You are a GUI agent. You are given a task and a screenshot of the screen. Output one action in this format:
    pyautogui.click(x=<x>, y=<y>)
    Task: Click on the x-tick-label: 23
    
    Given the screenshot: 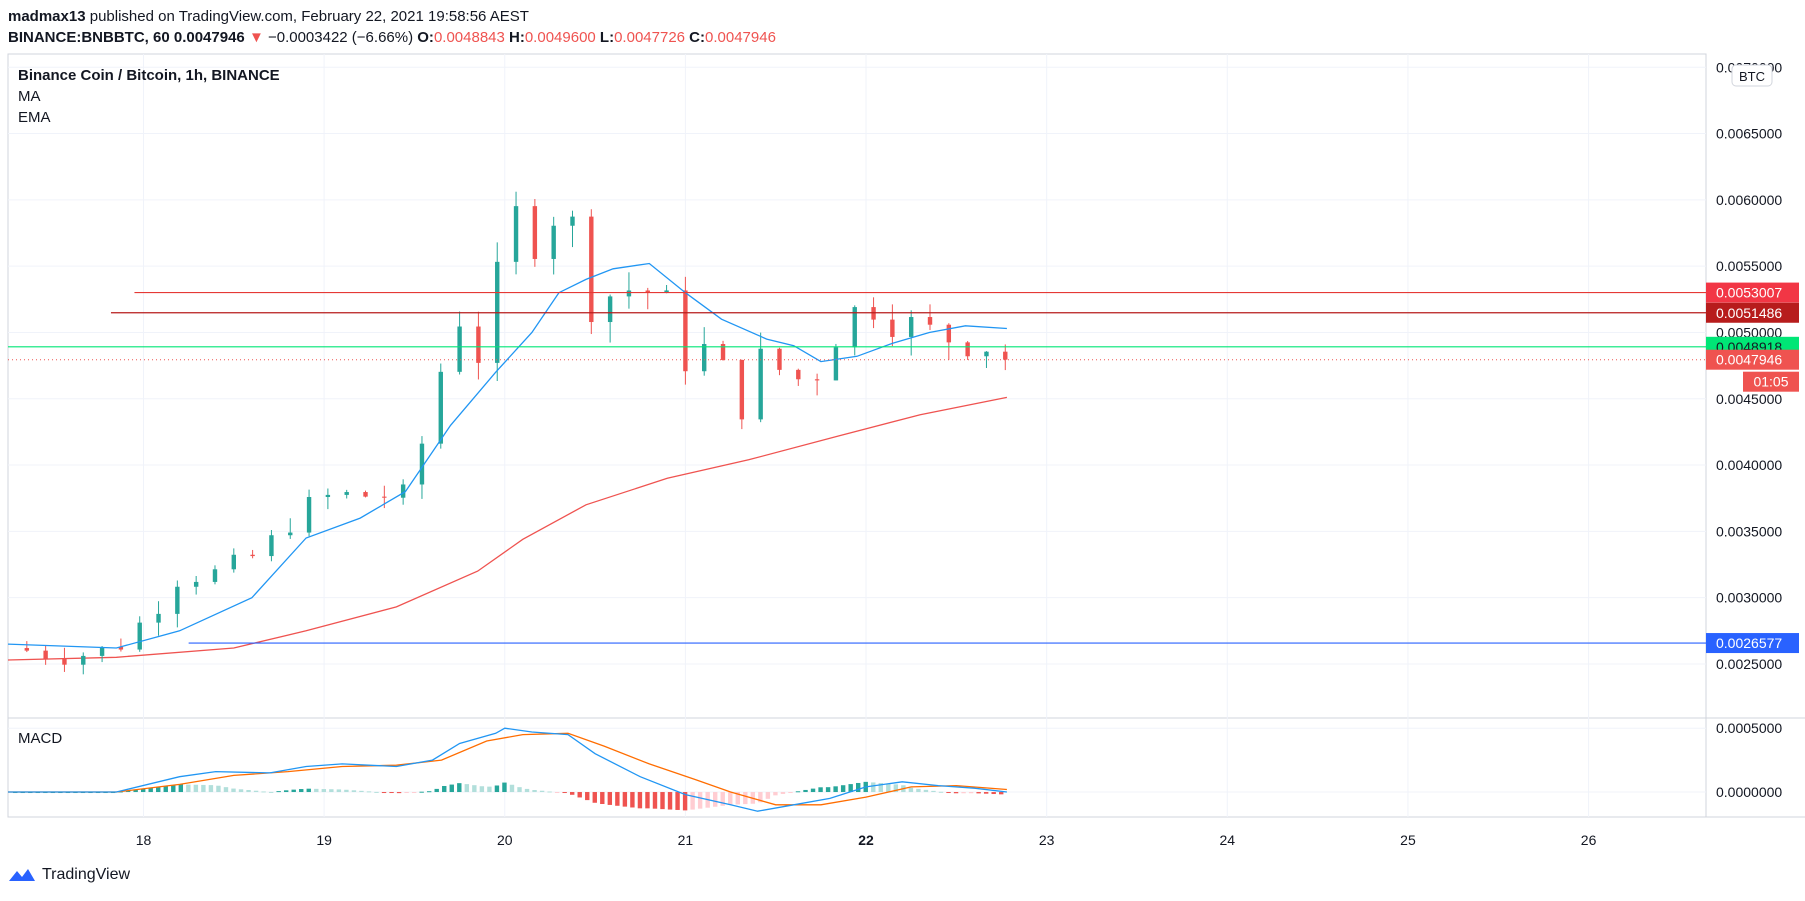 What is the action you would take?
    pyautogui.click(x=1047, y=840)
    